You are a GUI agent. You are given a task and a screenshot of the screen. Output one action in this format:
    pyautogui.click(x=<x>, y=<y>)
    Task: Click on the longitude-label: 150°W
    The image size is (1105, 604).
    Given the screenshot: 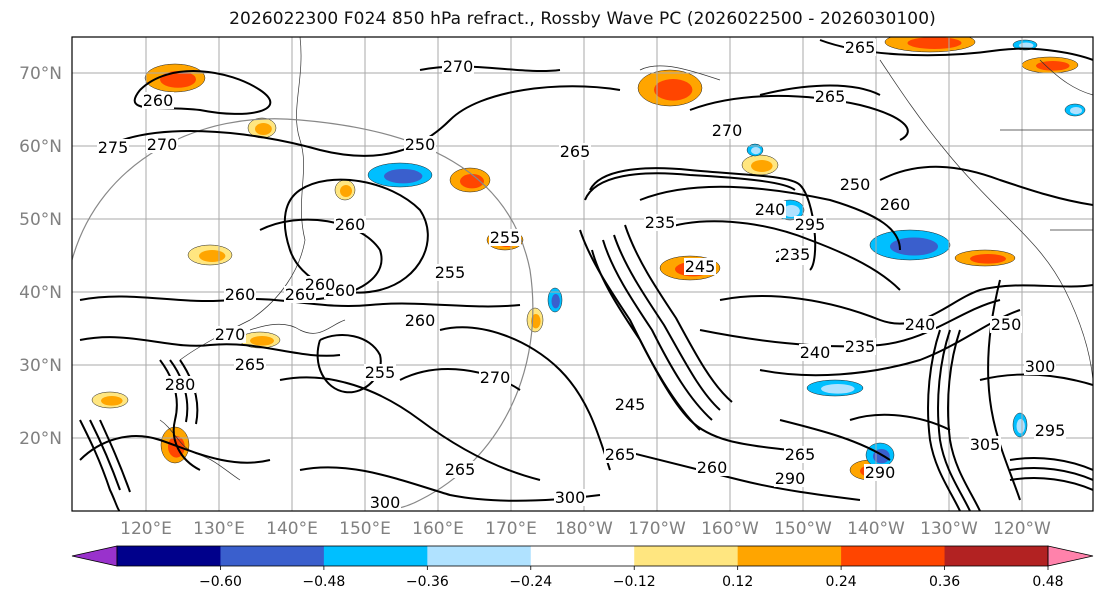 What is the action you would take?
    pyautogui.click(x=803, y=529)
    